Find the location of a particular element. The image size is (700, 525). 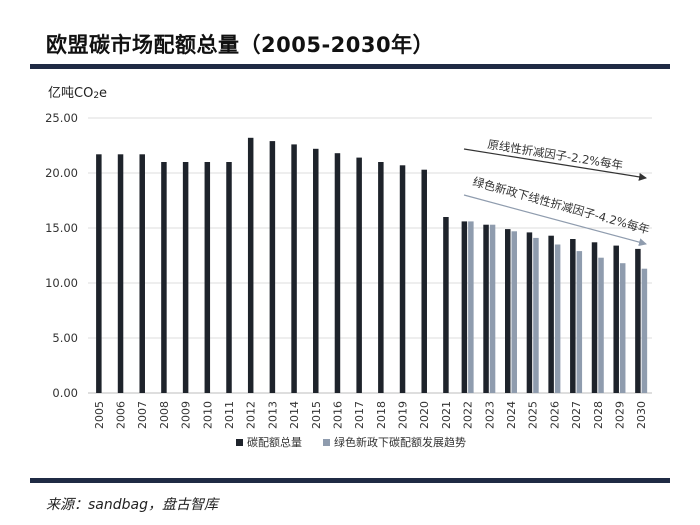

x-tick-label: 2011 is located at coordinates (229, 415).